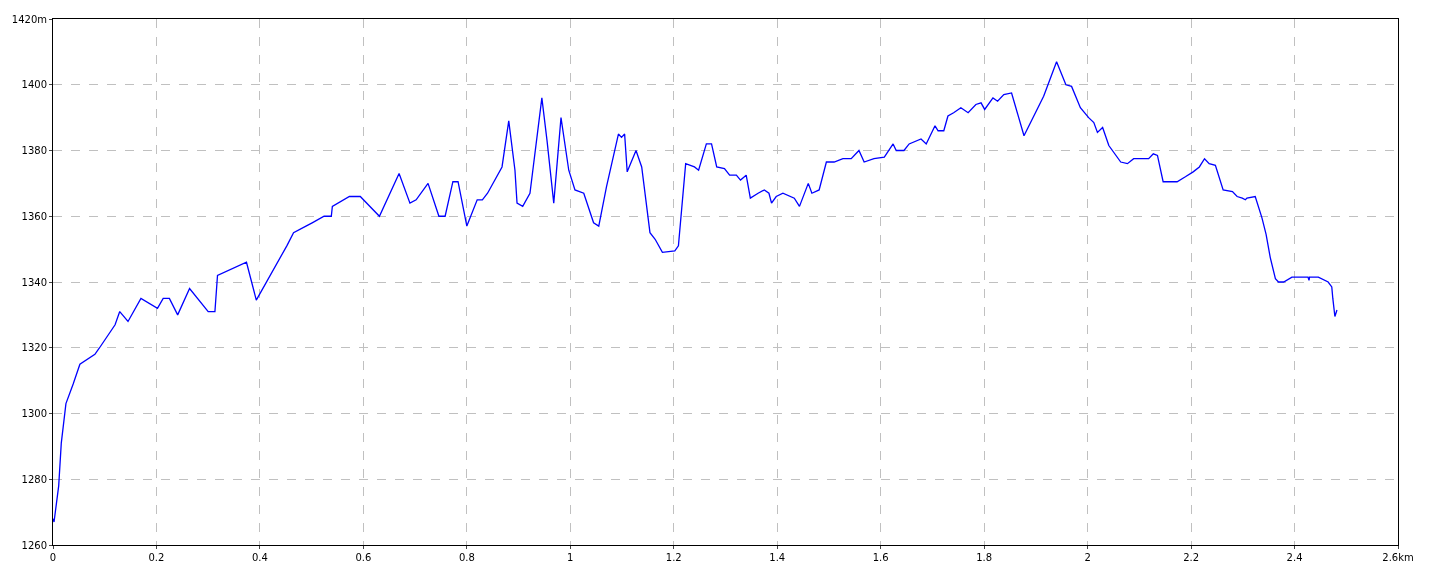  Describe the element at coordinates (1398, 557) in the screenshot. I see `x-tick-label: 2.6km` at that location.